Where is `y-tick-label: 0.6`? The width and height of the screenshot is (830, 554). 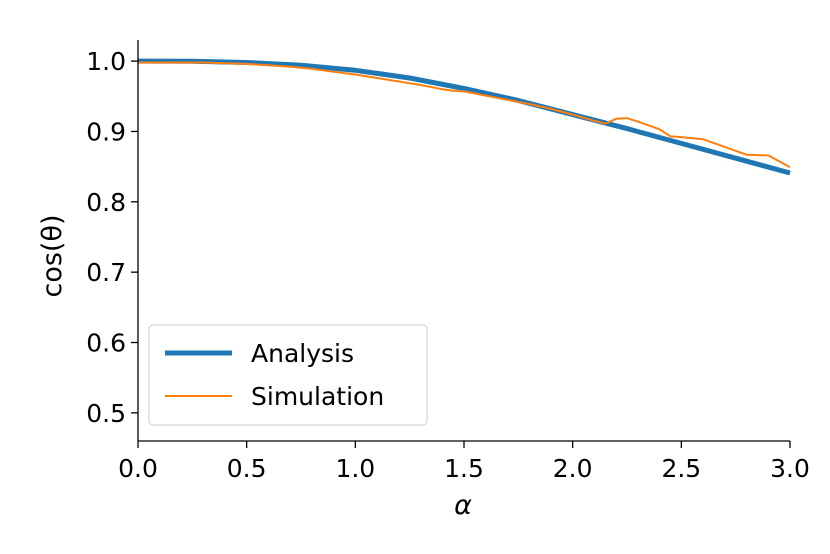 y-tick-label: 0.6 is located at coordinates (106, 343).